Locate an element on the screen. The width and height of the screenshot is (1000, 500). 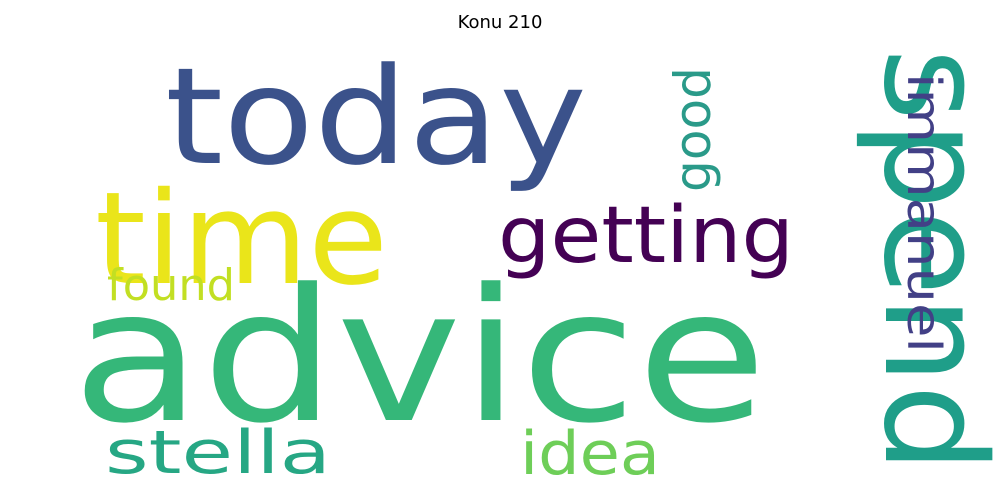
word-idea: idea is located at coordinates (590, 454).